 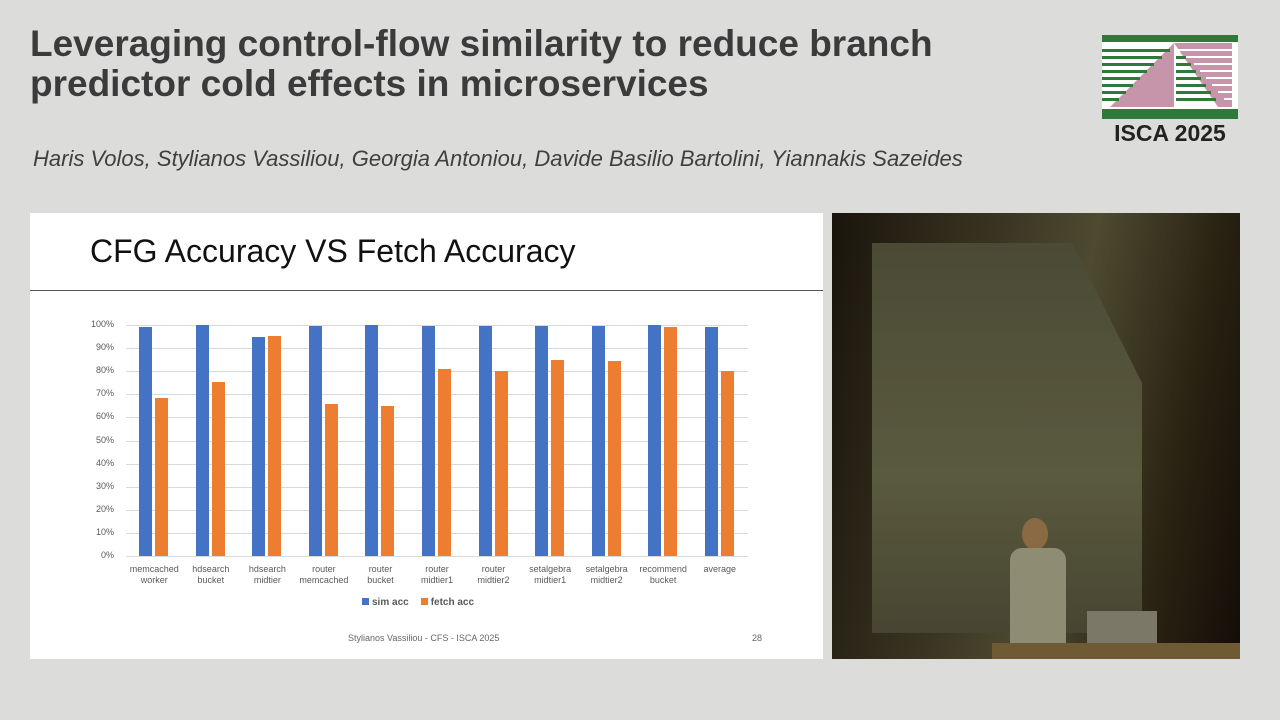 What do you see at coordinates (104, 531) in the screenshot?
I see `y-tick-label: 10%` at bounding box center [104, 531].